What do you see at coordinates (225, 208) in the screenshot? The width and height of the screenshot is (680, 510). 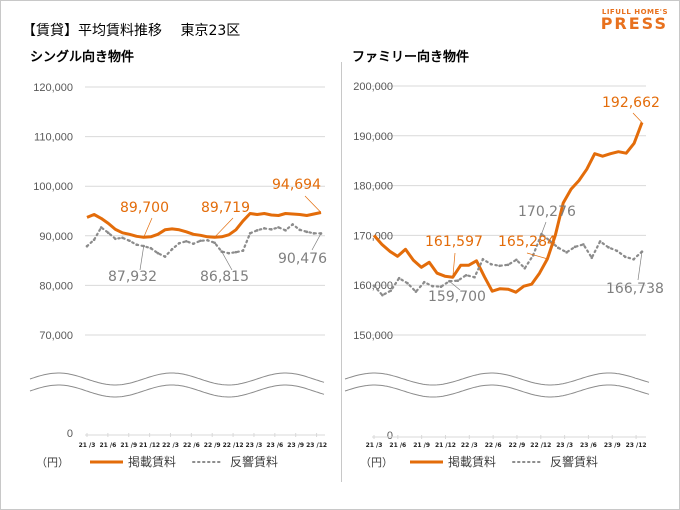 I see `data-label: 89,719` at bounding box center [225, 208].